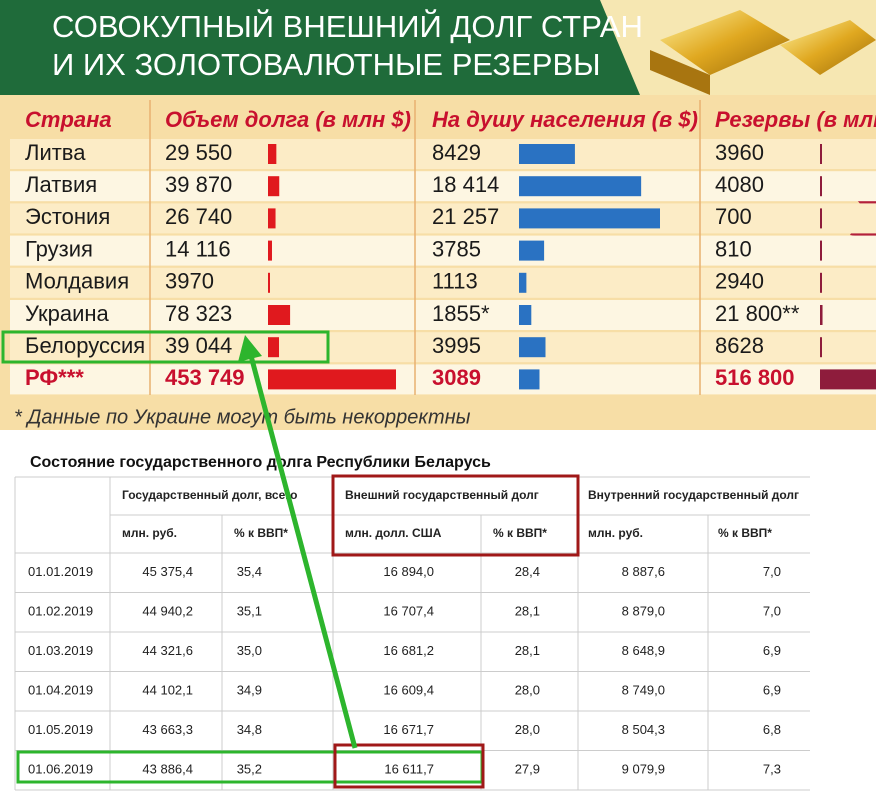 Image resolution: width=876 pixels, height=791 pixels. I want to click on cell: 8628, so click(739, 345).